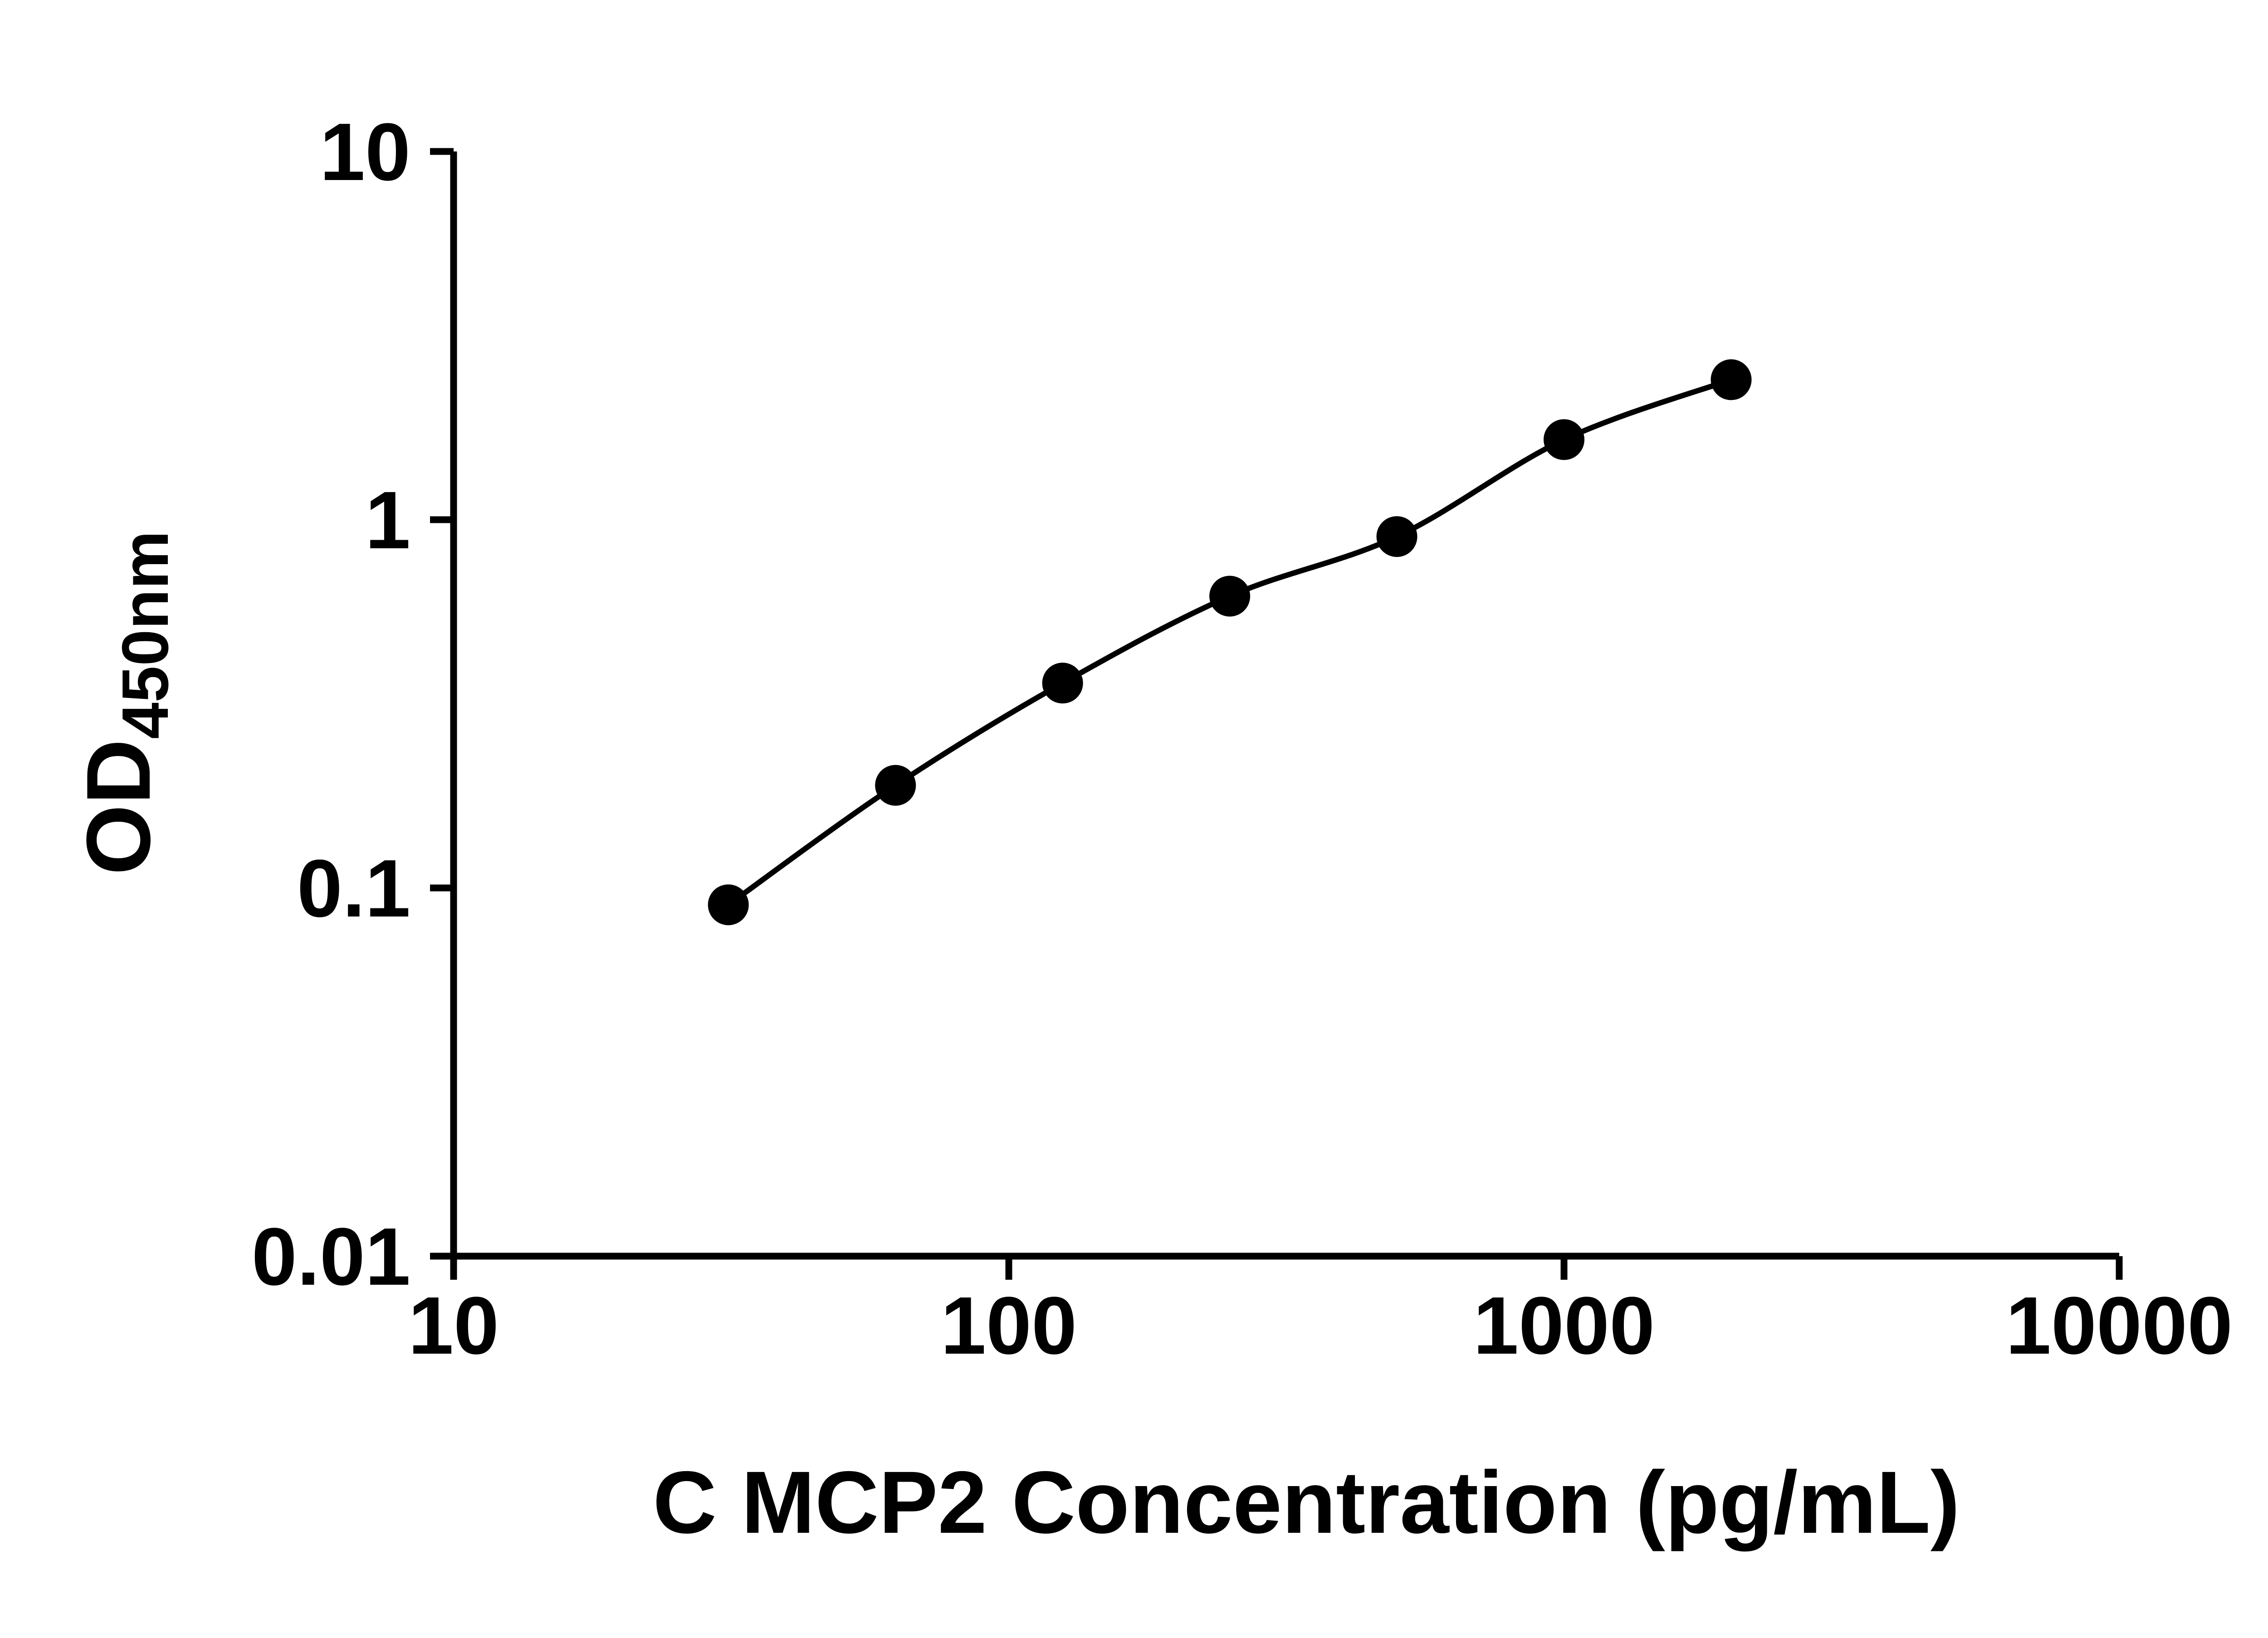 This screenshot has width=2268, height=1638. I want to click on fit-curve, so click(1229, 642).